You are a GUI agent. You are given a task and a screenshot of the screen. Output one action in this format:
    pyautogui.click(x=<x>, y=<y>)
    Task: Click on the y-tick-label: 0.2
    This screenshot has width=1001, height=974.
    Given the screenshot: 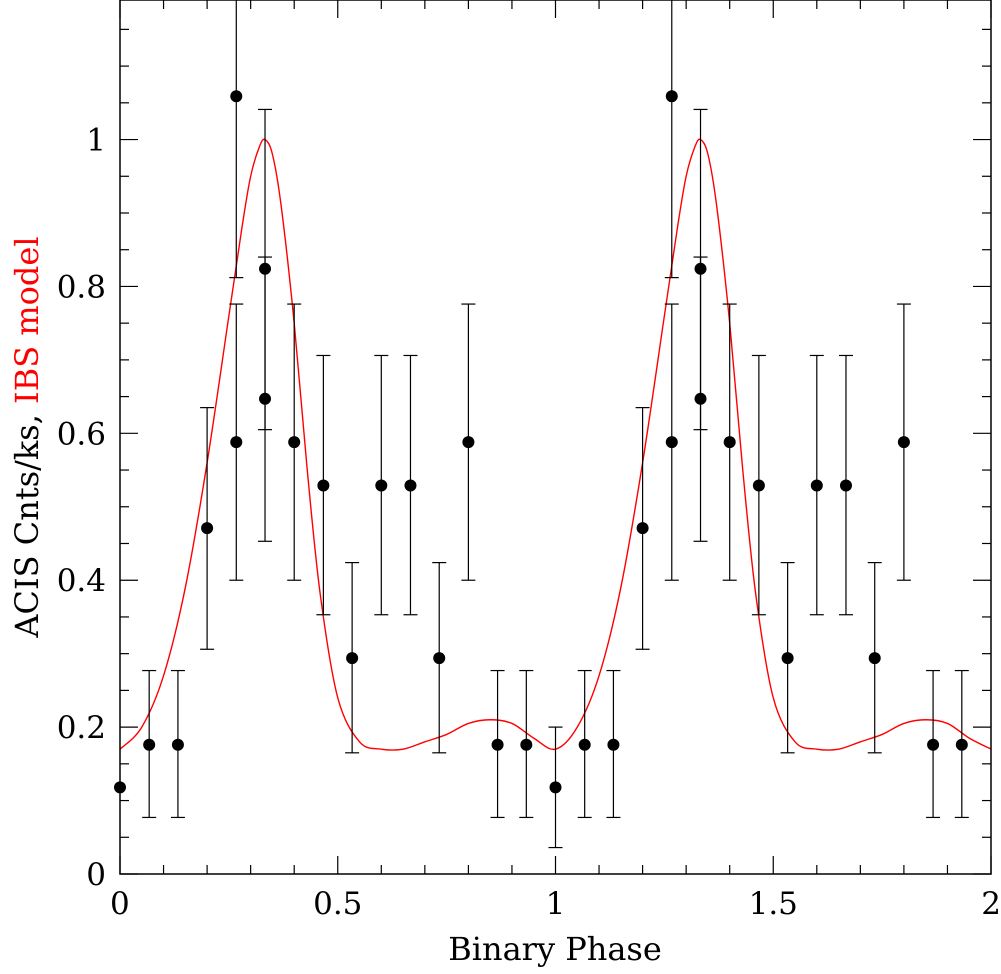 What is the action you would take?
    pyautogui.click(x=81, y=728)
    